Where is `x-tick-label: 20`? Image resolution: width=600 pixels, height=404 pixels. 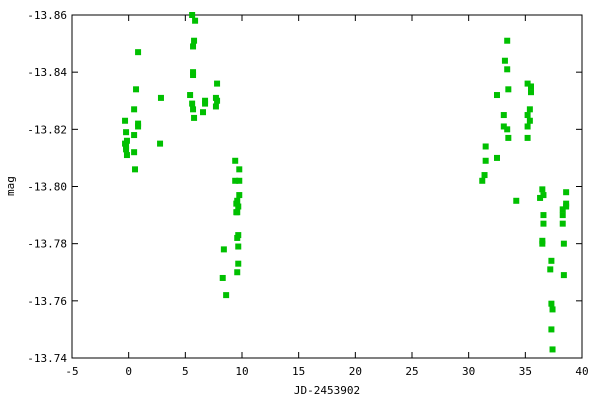
x-tick-label: 20 is located at coordinates (355, 371).